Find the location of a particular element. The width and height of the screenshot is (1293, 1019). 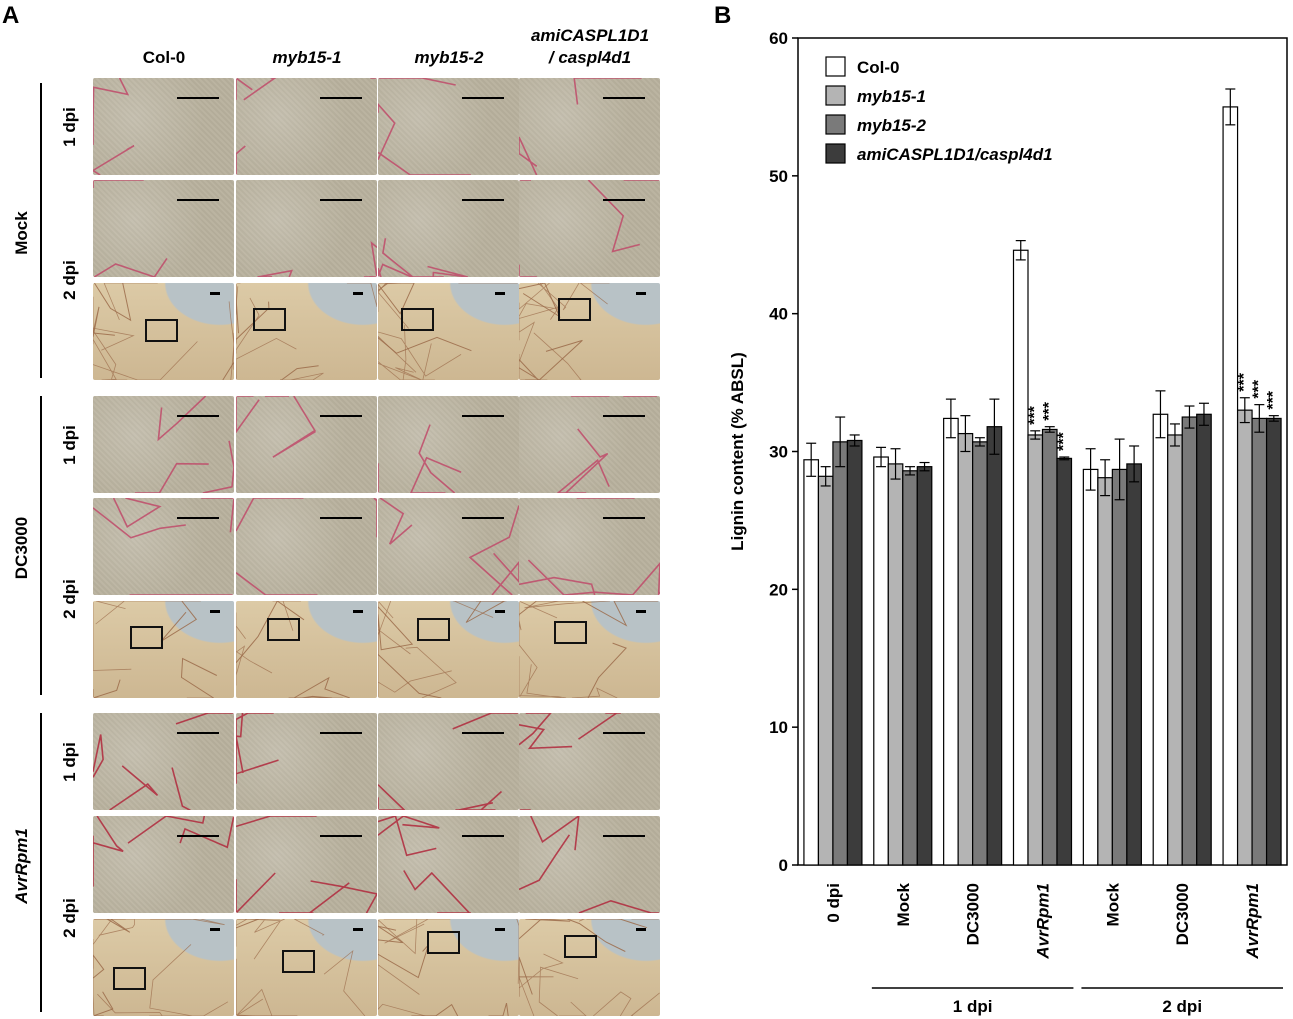

treatment-bracket is located at coordinates (41, 230).